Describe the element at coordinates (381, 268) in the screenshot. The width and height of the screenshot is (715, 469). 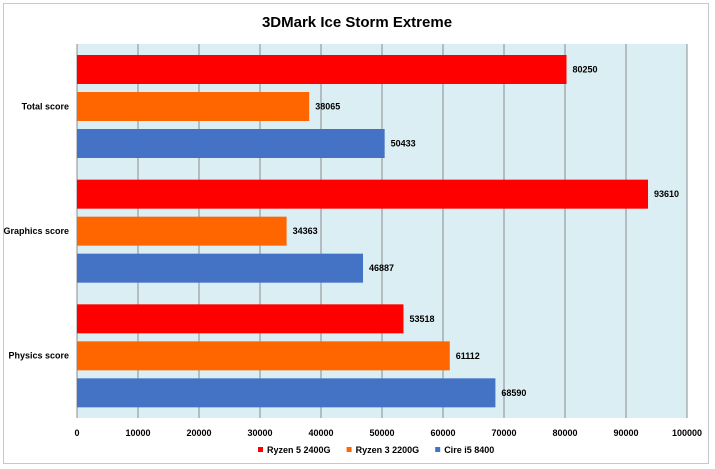
I see `data-label: 46887` at that location.